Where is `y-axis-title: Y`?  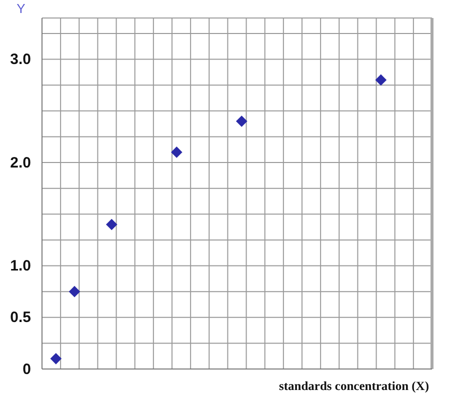 y-axis-title: Y is located at coordinates (21, 8).